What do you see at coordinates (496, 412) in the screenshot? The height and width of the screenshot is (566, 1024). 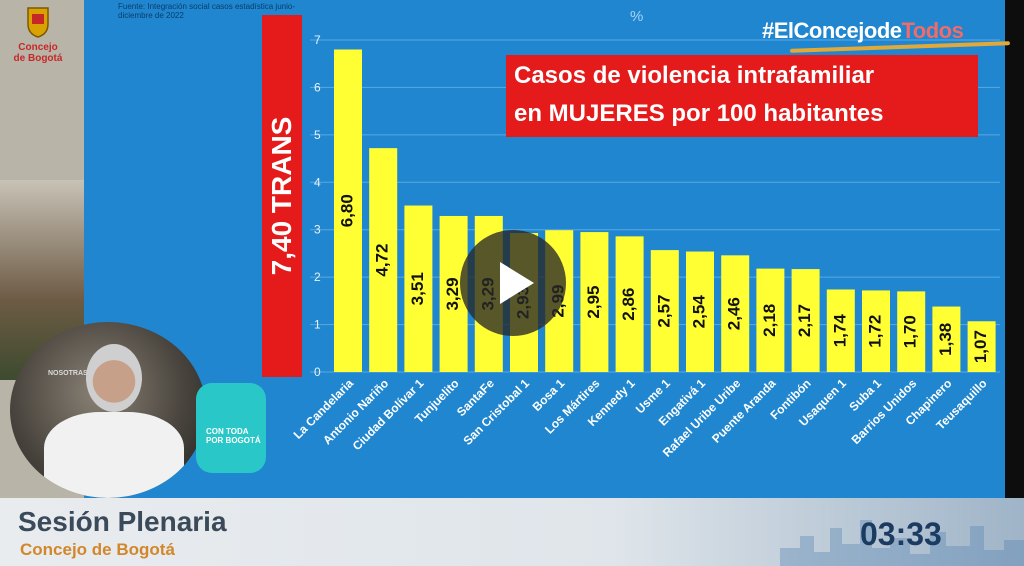 I see `category-label: San Cristobal 1` at bounding box center [496, 412].